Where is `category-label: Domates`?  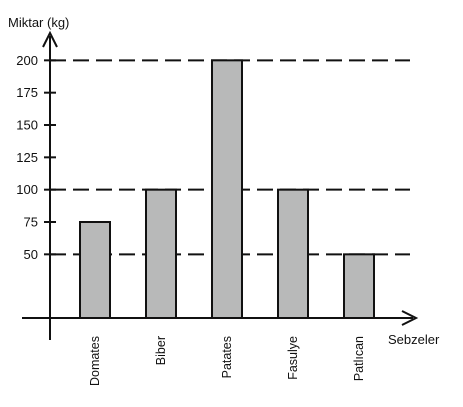 category-label: Domates is located at coordinates (95, 361).